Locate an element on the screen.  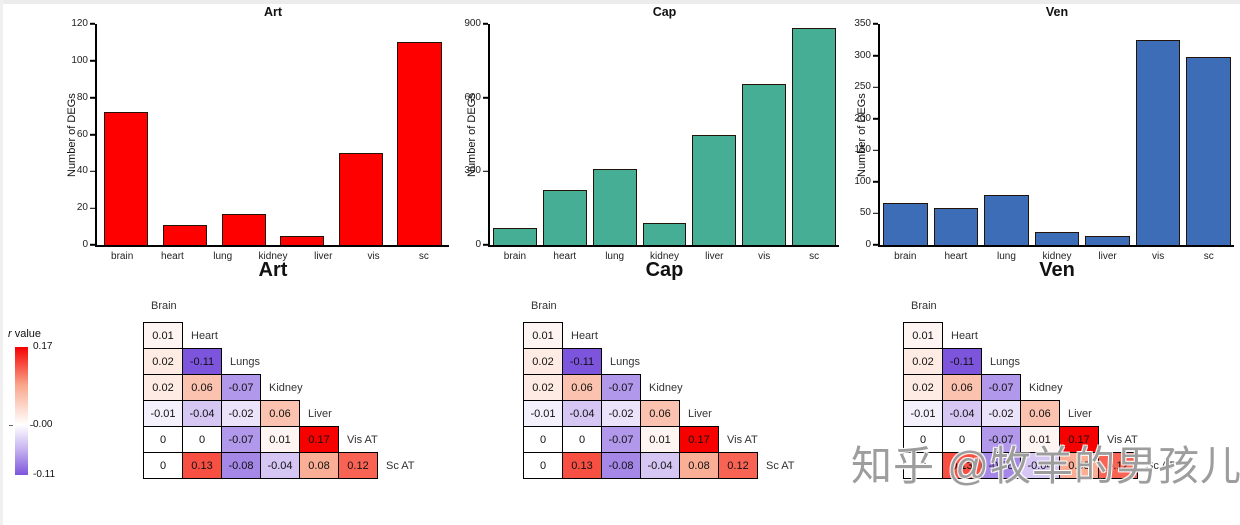
bar-sc is located at coordinates (814, 136).